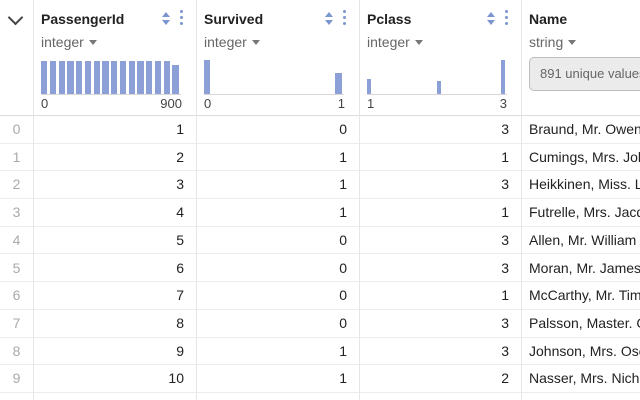 The height and width of the screenshot is (400, 640). Describe the element at coordinates (581, 324) in the screenshot. I see `table-cell: Palsson, Master. Gosta Leonard` at that location.